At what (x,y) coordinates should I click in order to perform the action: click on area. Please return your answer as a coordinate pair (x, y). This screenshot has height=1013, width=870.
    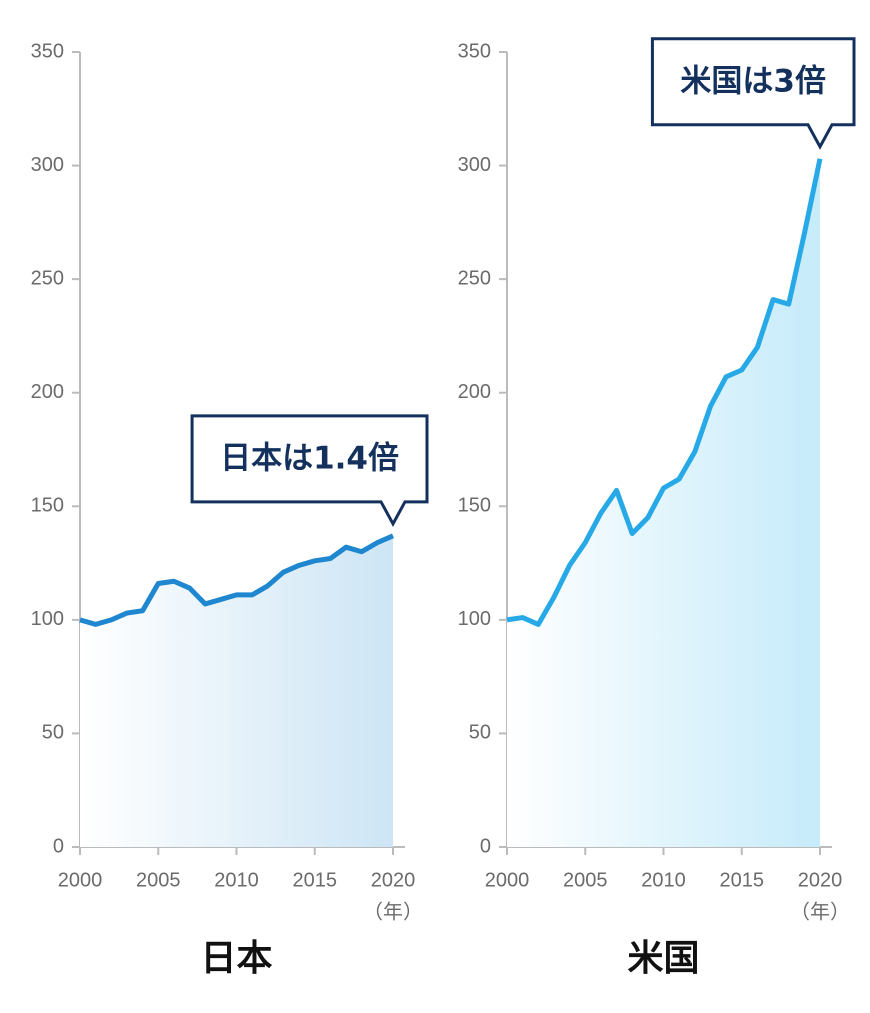
    Looking at the image, I should click on (236, 691).